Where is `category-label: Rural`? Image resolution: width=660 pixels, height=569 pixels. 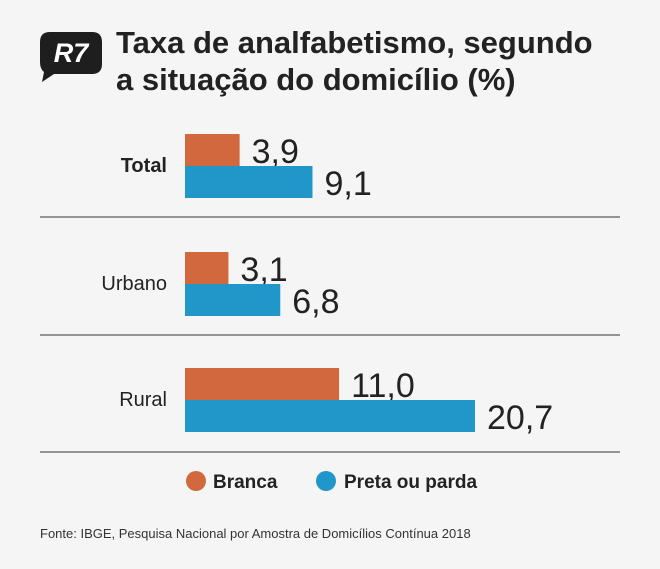 category-label: Rural is located at coordinates (143, 400).